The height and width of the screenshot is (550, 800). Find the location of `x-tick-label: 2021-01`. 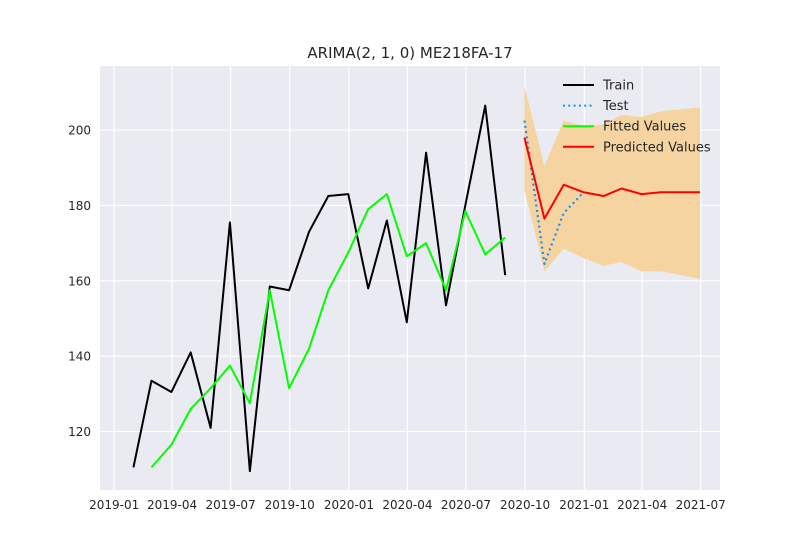

x-tick-label: 2021-01 is located at coordinates (584, 505).